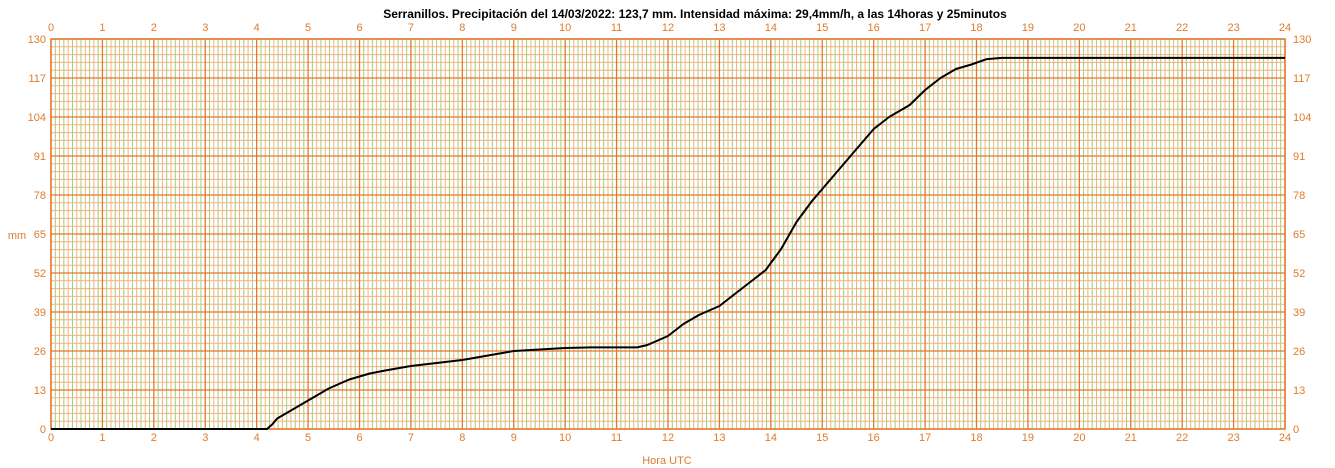 This screenshot has height=468, width=1335. What do you see at coordinates (1182, 28) in the screenshot?
I see `x-tick-label-top: 22` at bounding box center [1182, 28].